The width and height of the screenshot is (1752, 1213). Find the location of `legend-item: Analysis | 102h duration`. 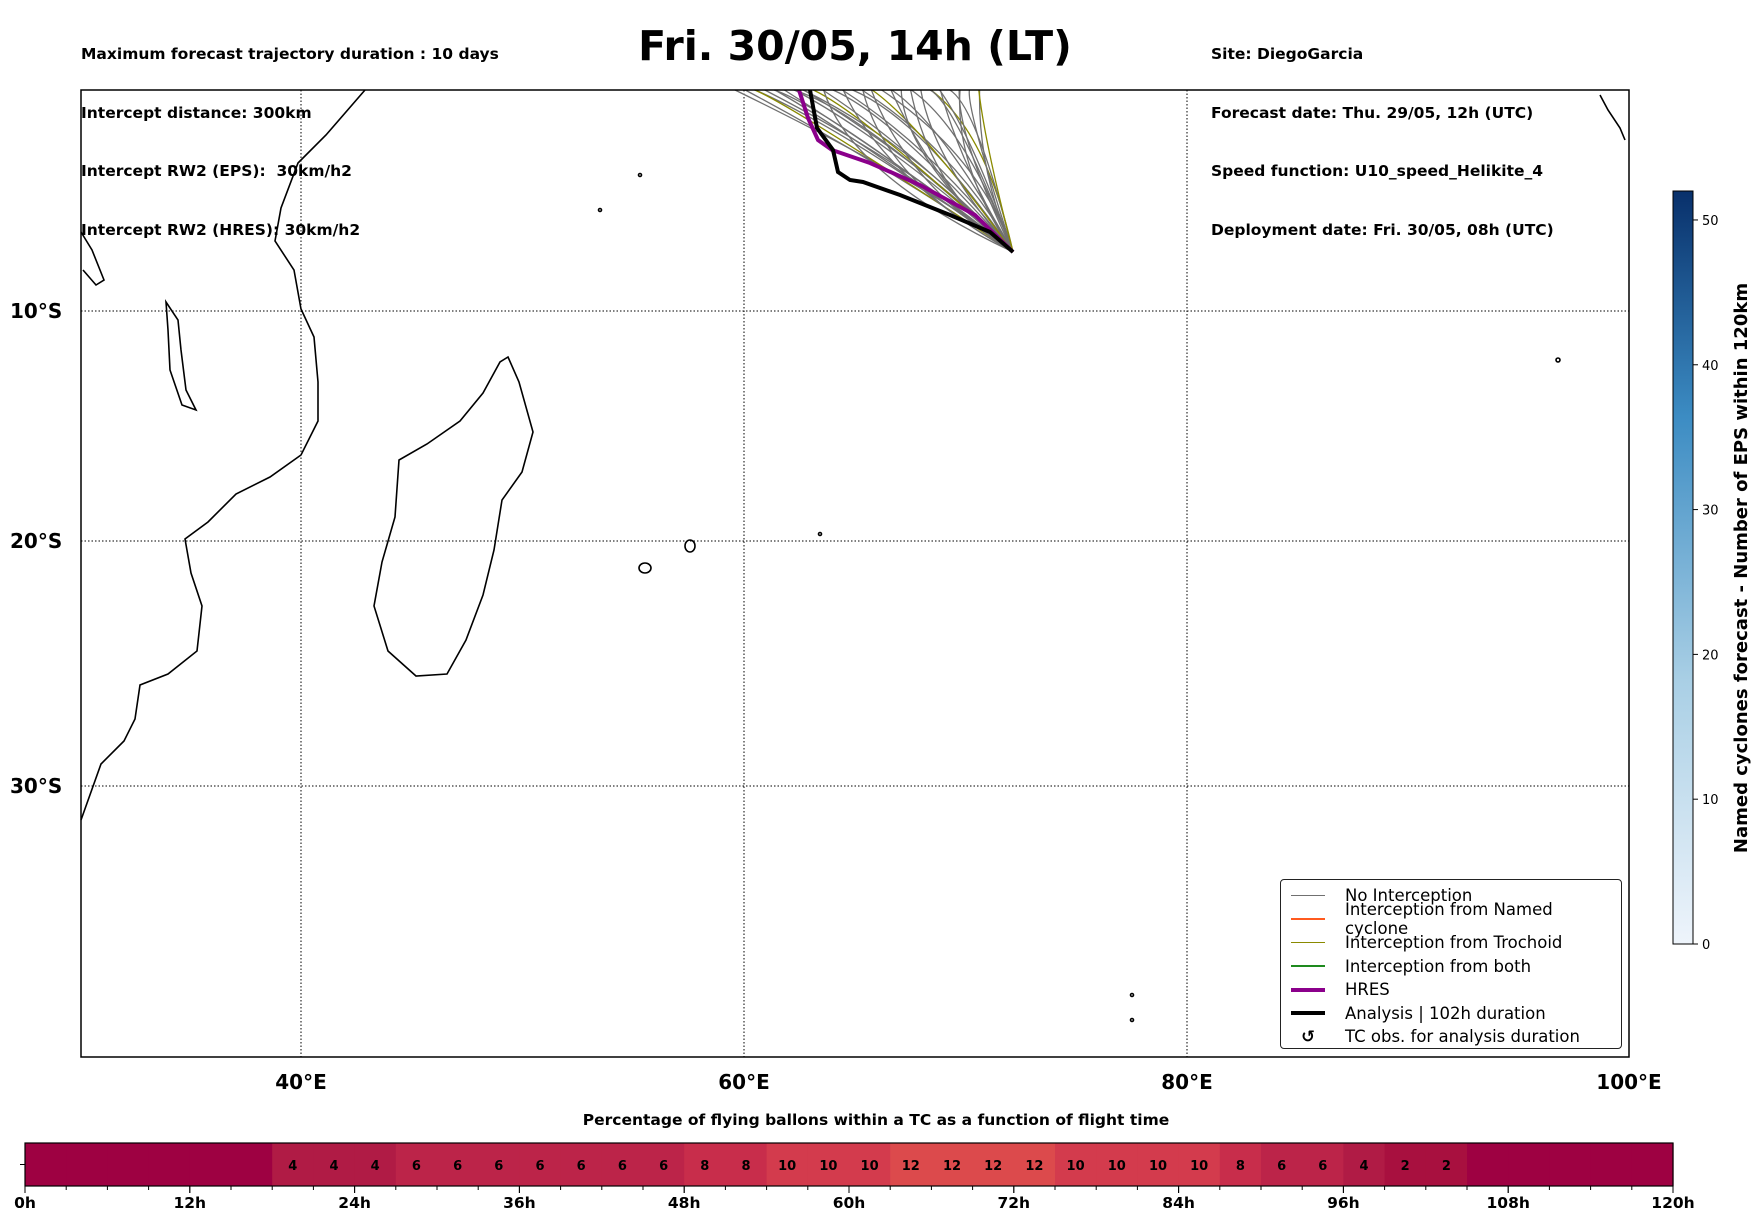

legend-item: Analysis | 102h duration is located at coordinates (1413, 1013).